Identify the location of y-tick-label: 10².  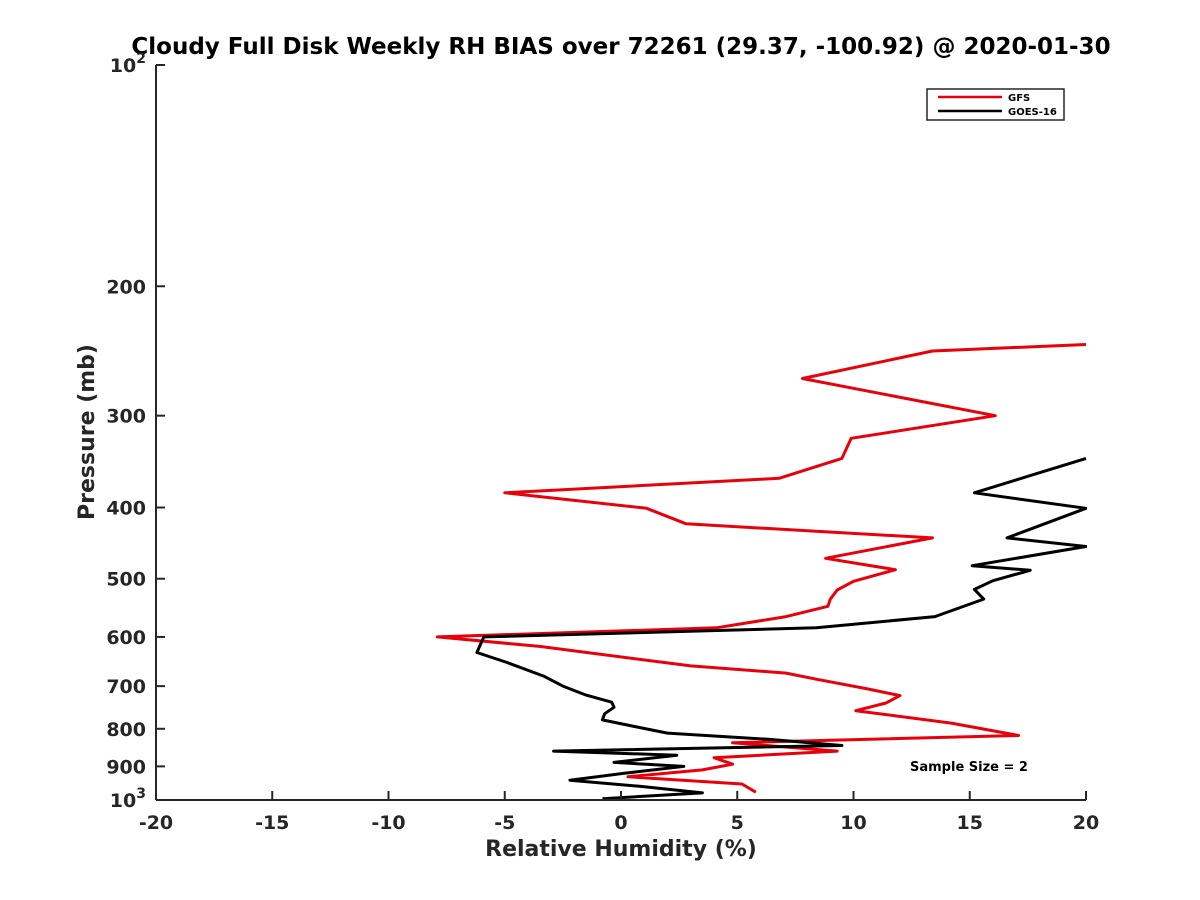
(128, 64).